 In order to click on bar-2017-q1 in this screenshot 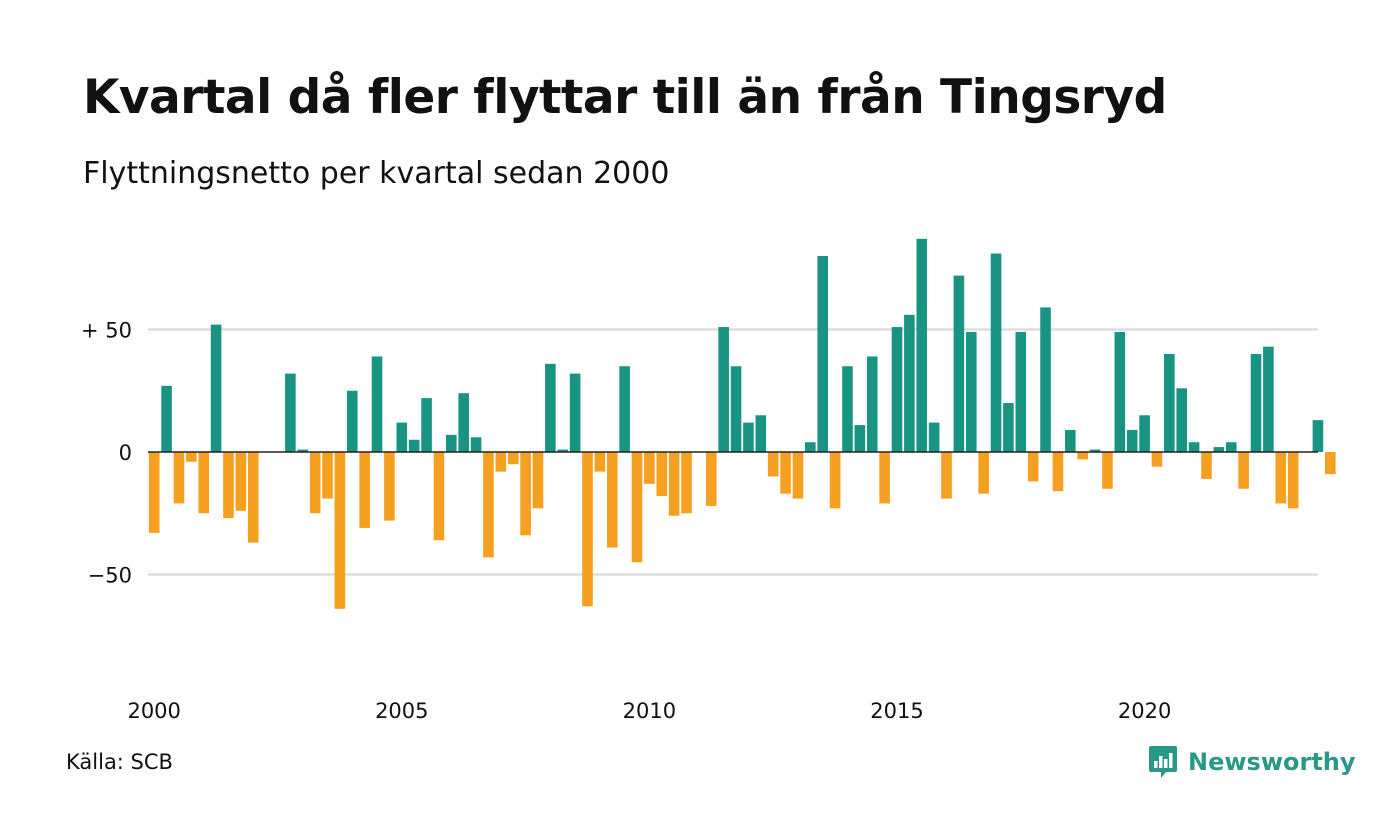, I will do `click(996, 352)`.